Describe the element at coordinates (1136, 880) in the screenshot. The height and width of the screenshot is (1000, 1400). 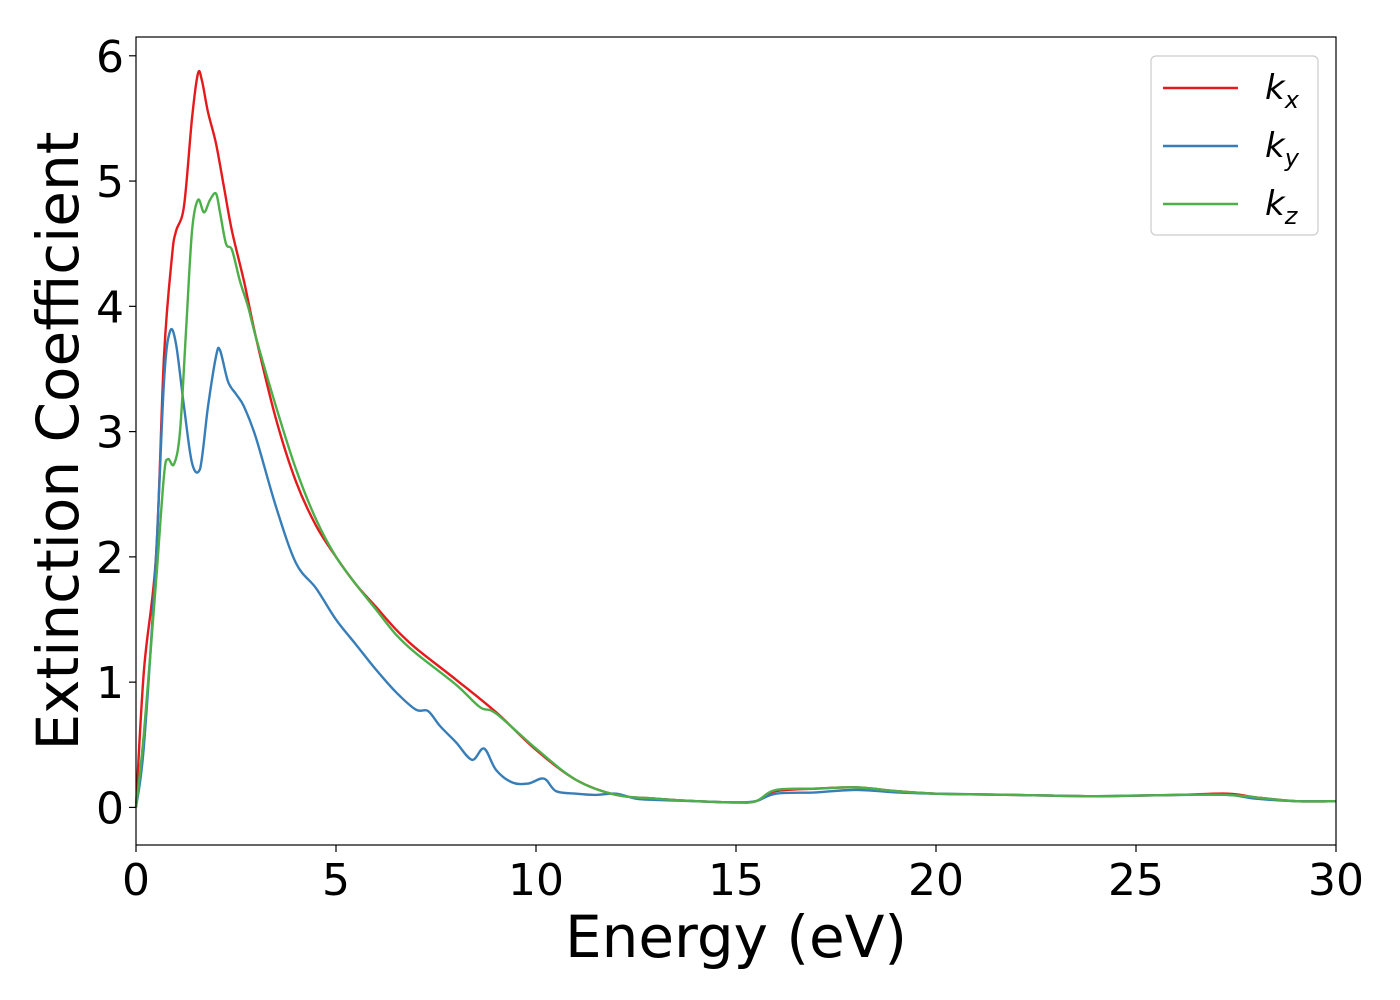
I see `x-tick-label: 25` at that location.